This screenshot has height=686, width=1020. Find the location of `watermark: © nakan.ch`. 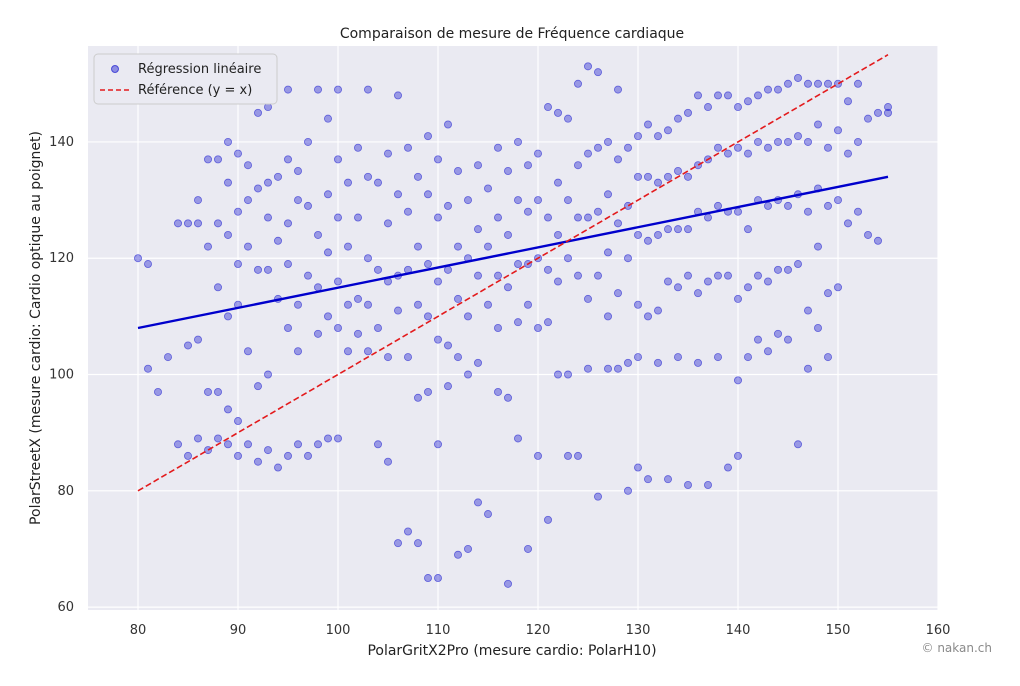

watermark: © nakan.ch is located at coordinates (957, 648).